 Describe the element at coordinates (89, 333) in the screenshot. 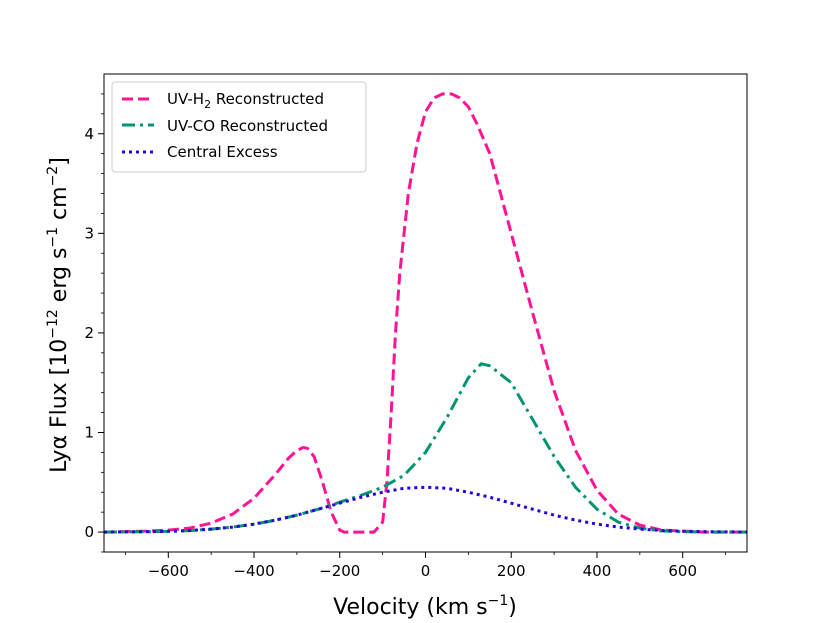

I see `y-tick-label: 2` at that location.